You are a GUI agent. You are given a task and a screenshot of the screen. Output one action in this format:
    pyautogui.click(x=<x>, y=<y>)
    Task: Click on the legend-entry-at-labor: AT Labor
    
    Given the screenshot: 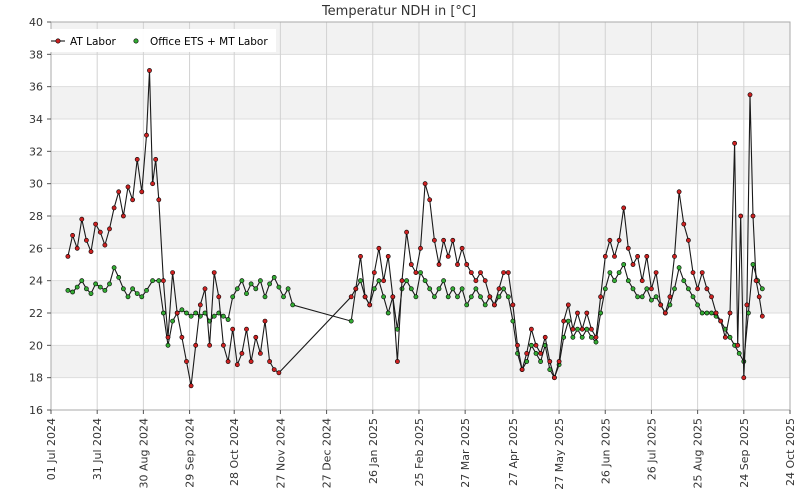 What is the action you would take?
    pyautogui.click(x=83, y=42)
    